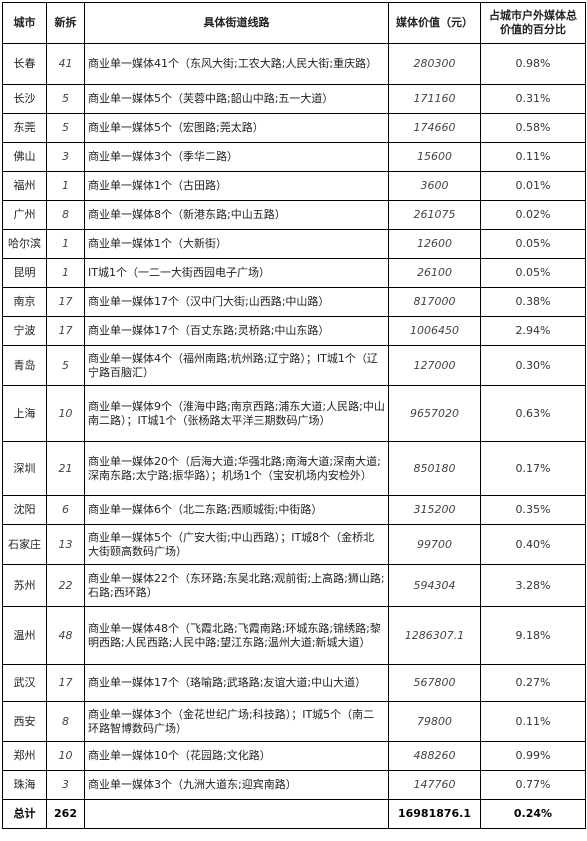 The height and width of the screenshot is (841, 587). Describe the element at coordinates (533, 814) in the screenshot. I see `total-pct: 0.24%` at that location.